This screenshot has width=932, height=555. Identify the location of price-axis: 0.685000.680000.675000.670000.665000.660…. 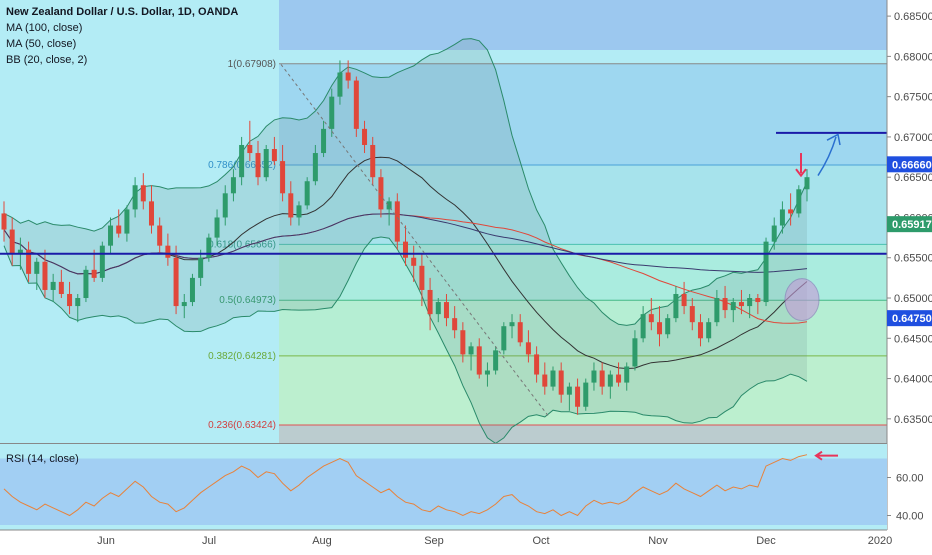
(909, 275).